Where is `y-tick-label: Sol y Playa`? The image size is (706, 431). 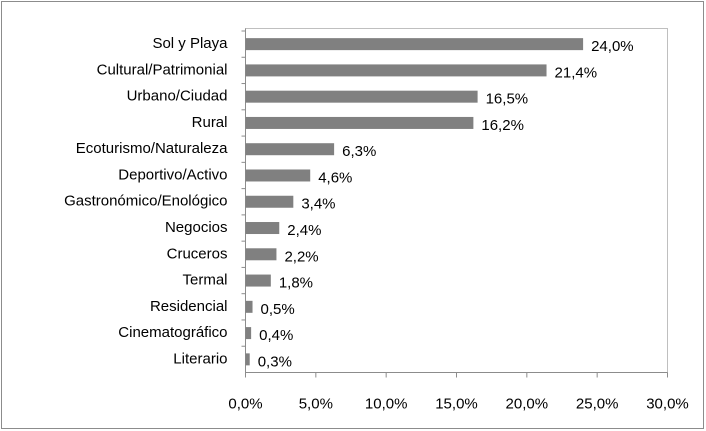
y-tick-label: Sol y Playa is located at coordinates (190, 43).